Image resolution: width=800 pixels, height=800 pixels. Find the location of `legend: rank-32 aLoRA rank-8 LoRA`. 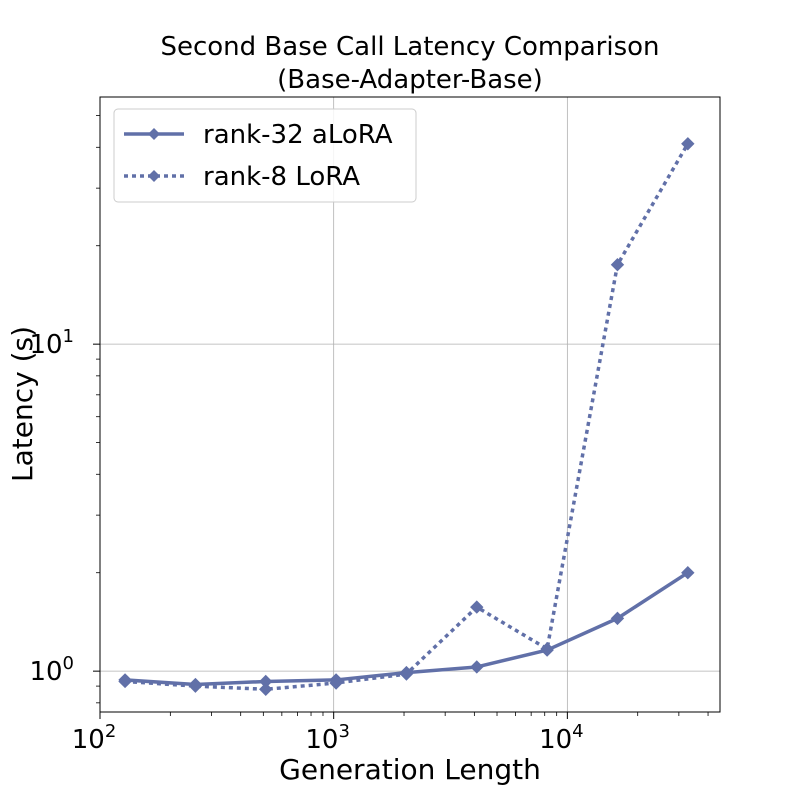

legend: rank-32 aLoRA rank-8 LoRA is located at coordinates (265, 155).